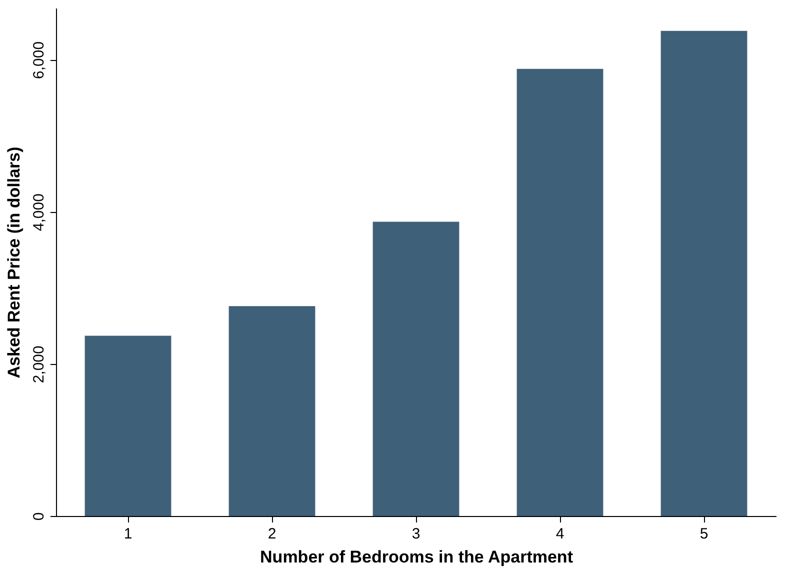 This screenshot has width=803, height=580. I want to click on x-tick-label: 2, so click(272, 534).